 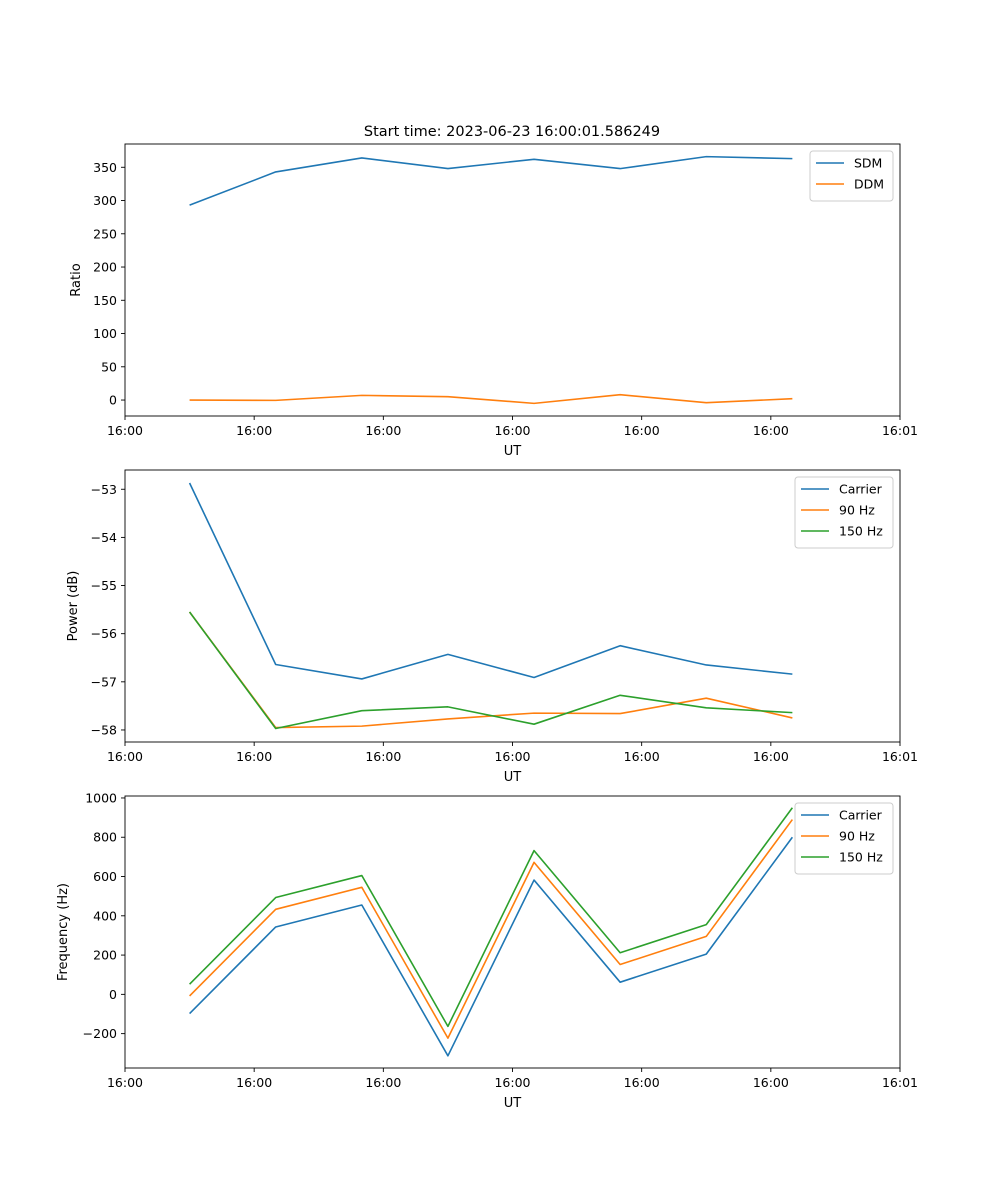 What do you see at coordinates (101, 797) in the screenshot?
I see `y-tick-label: 1000` at bounding box center [101, 797].